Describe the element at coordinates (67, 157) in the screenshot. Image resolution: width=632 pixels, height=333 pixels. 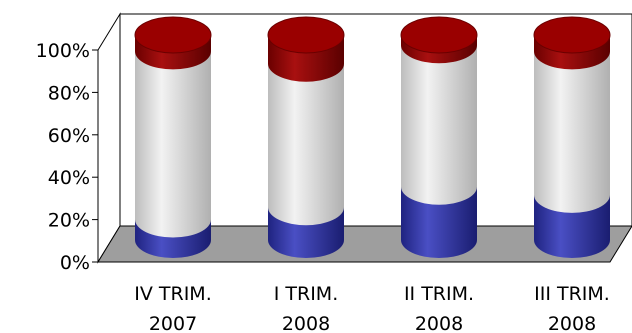
I see `y-axis-ticks: 0% 20% 40% 60% 80% 100%` at that location.